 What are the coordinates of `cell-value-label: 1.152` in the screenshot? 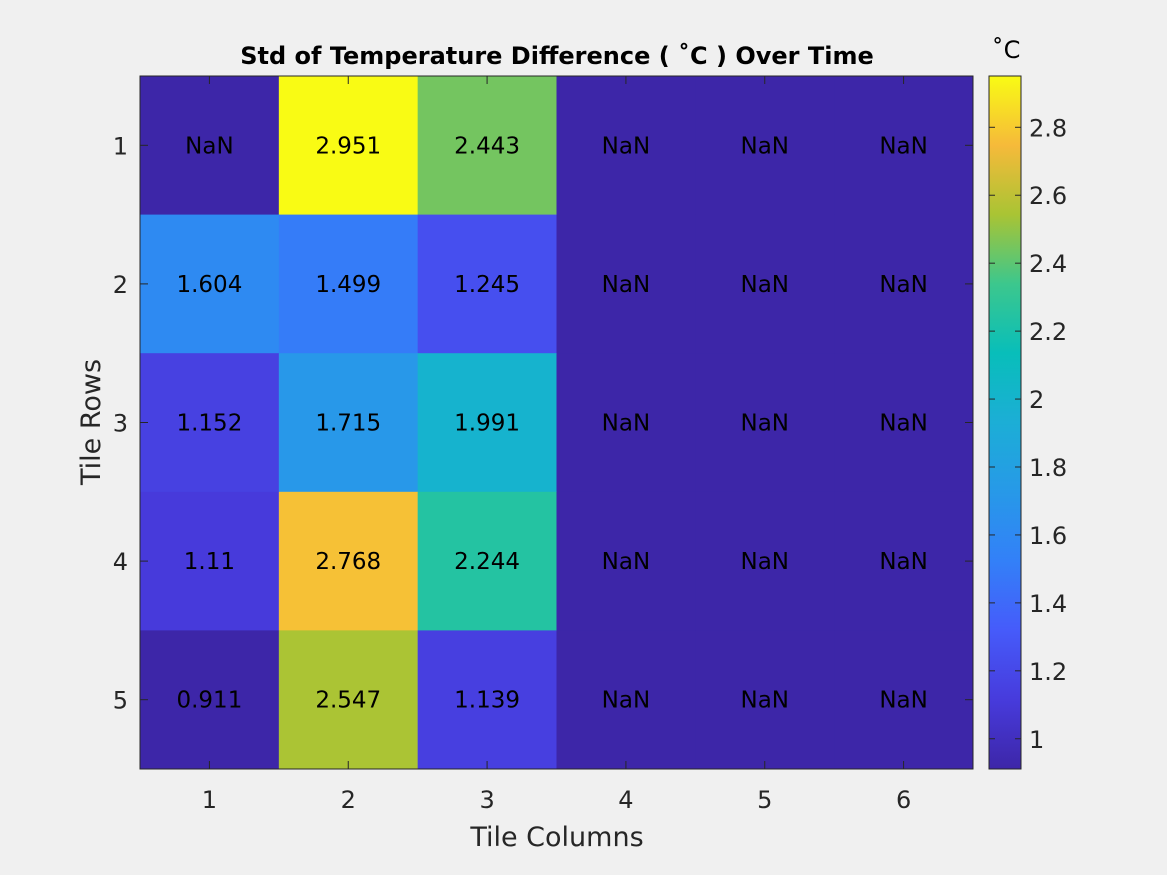 It's located at (209, 424).